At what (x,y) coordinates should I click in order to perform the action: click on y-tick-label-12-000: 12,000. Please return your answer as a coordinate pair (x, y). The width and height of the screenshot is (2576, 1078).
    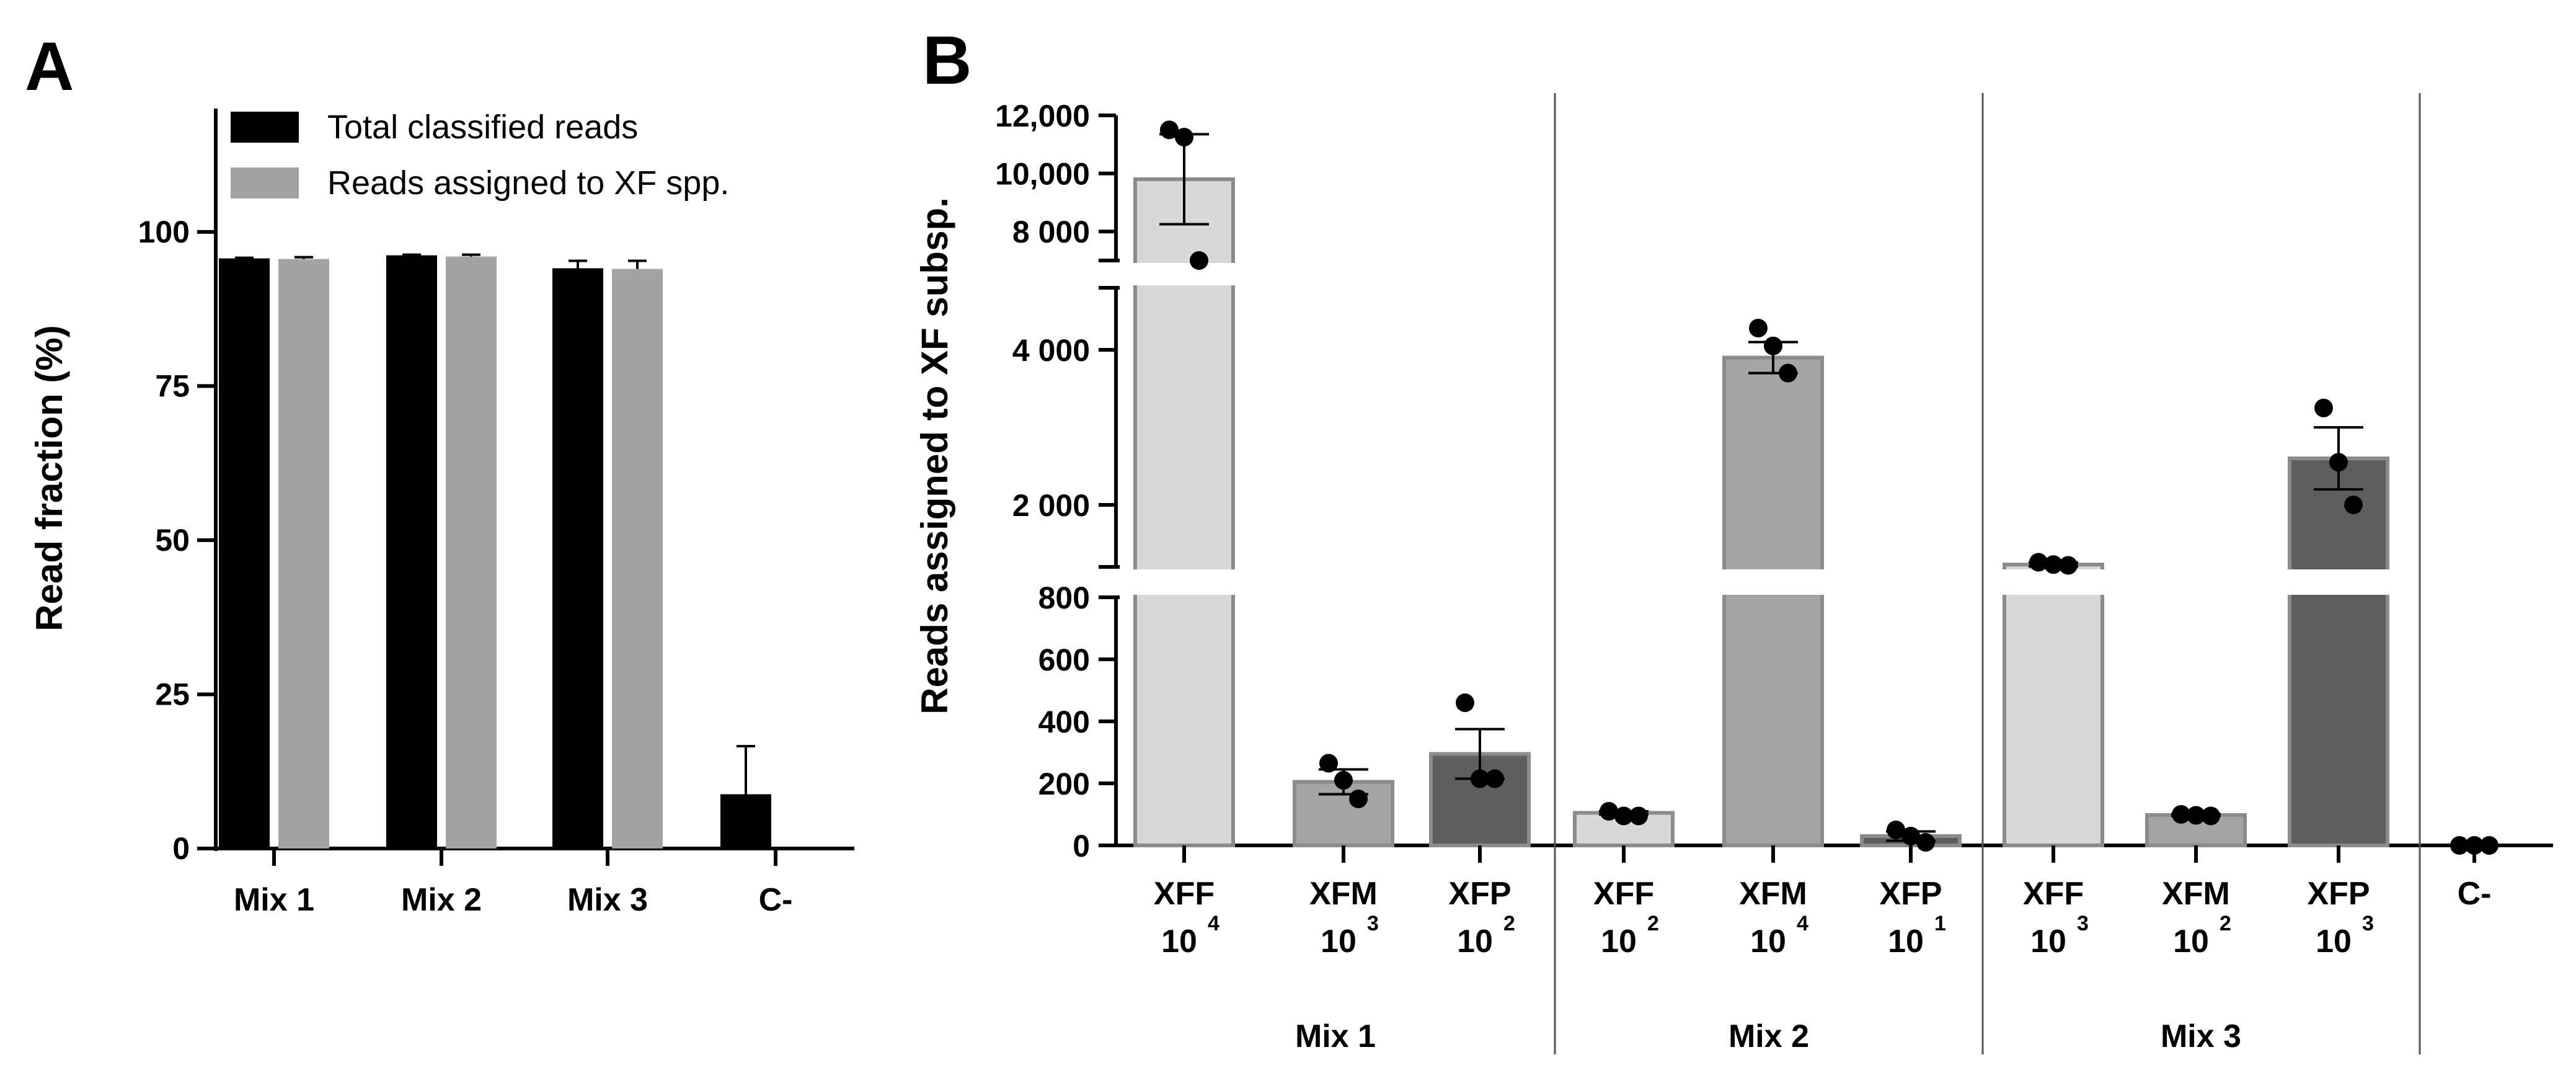
    Looking at the image, I should click on (1042, 116).